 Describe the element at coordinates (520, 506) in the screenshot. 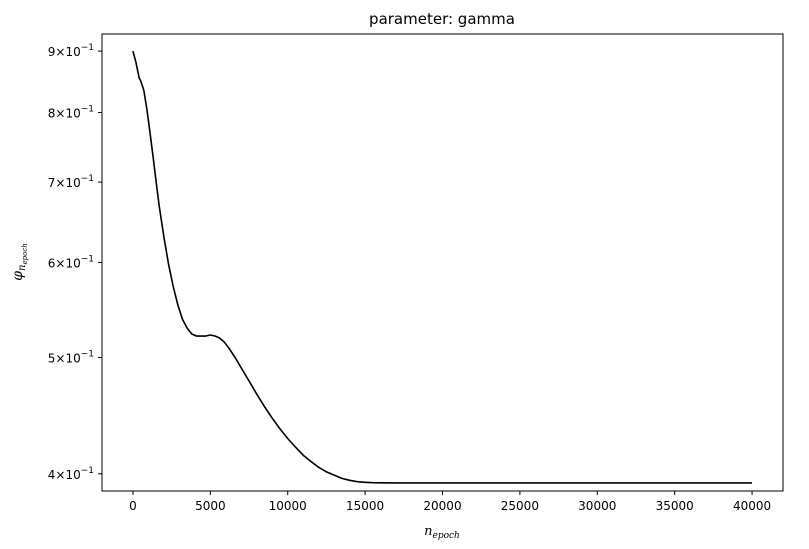

I see `x-tick-label: 25000` at that location.